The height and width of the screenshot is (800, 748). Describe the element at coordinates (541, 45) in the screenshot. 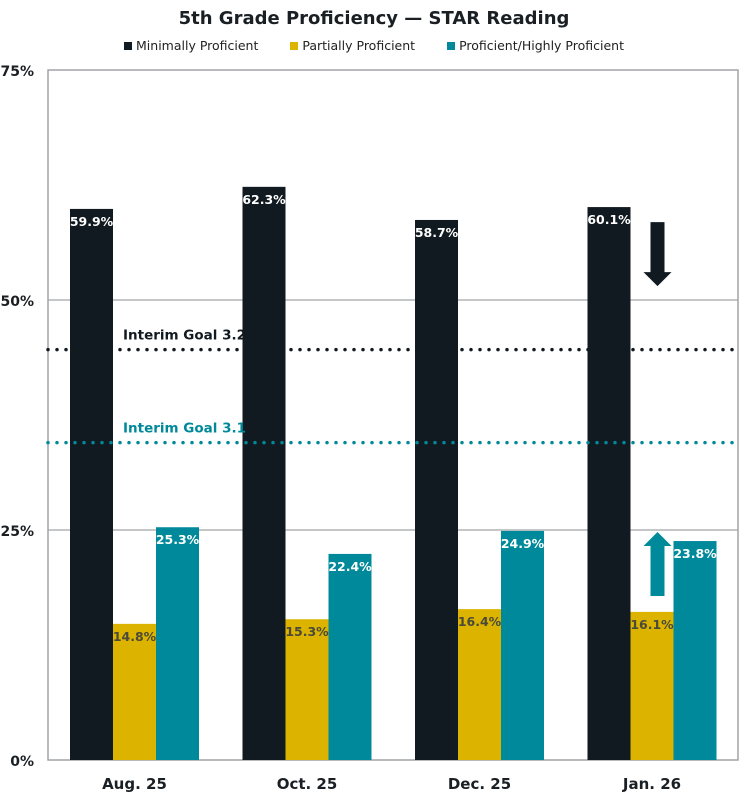

I see `legend-label: Proficient/Highly Proficient` at that location.